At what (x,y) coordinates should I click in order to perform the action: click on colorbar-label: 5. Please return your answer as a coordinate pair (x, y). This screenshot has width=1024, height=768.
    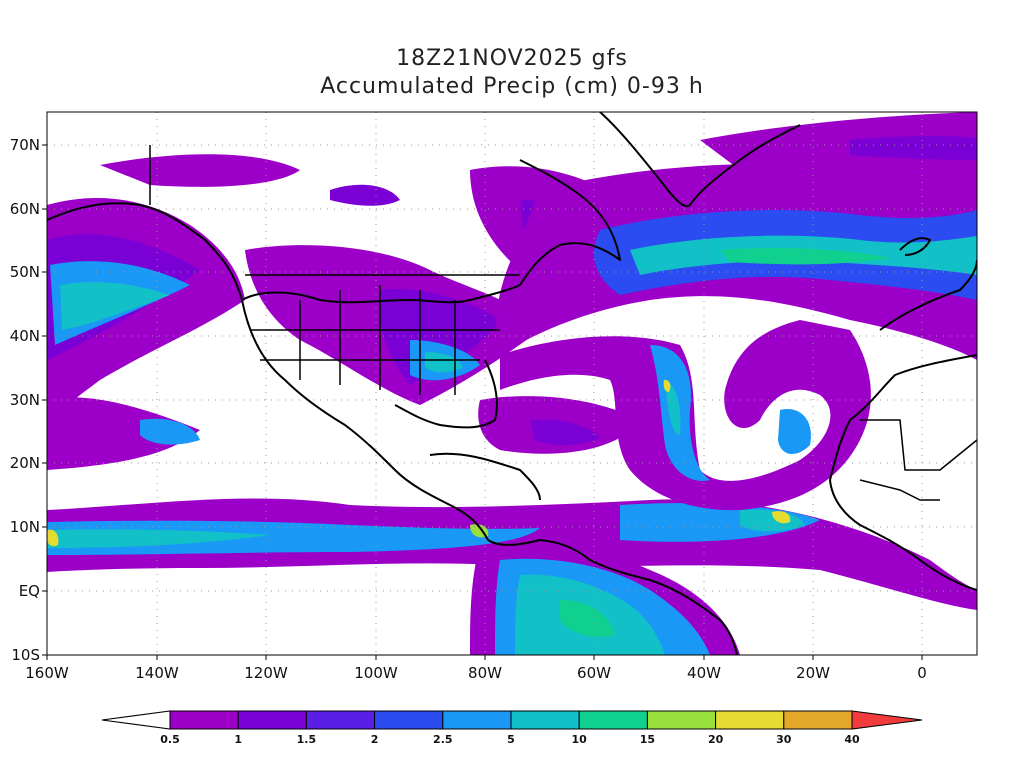
    Looking at the image, I should click on (511, 739).